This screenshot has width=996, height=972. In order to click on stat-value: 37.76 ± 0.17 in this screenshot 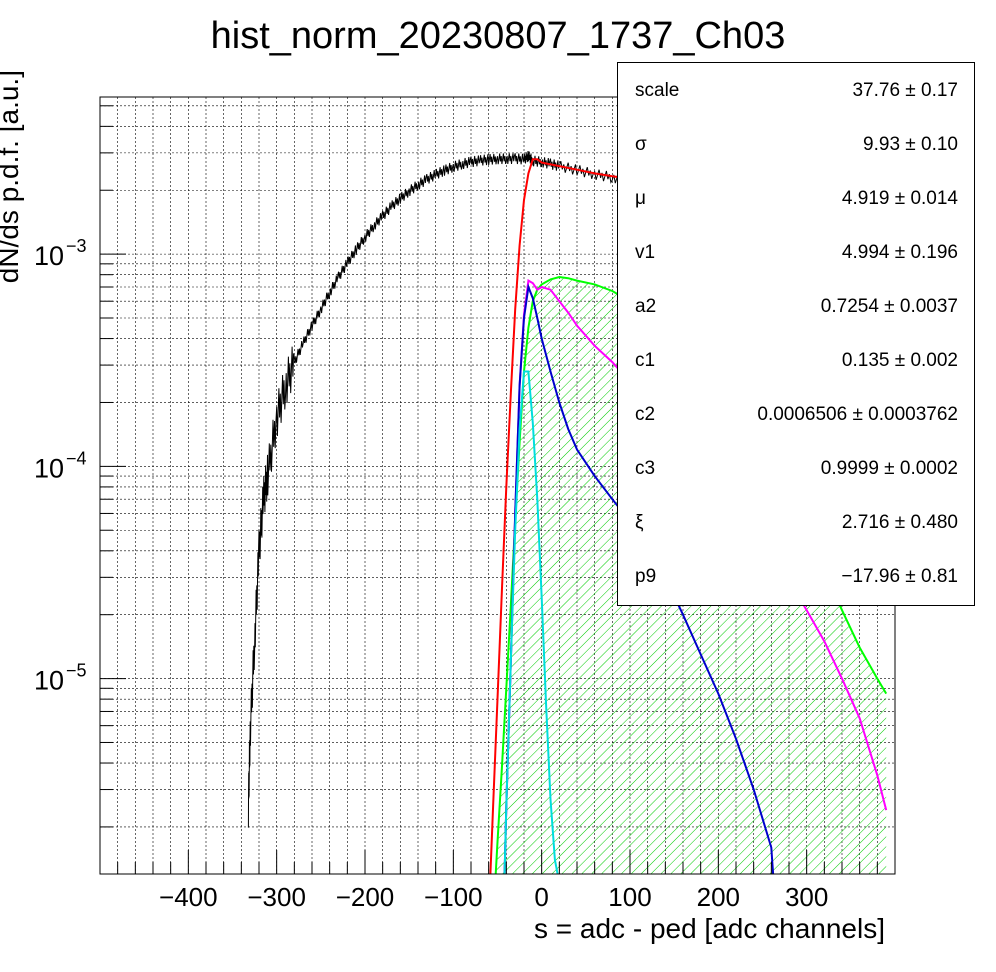, I will do `click(905, 90)`.